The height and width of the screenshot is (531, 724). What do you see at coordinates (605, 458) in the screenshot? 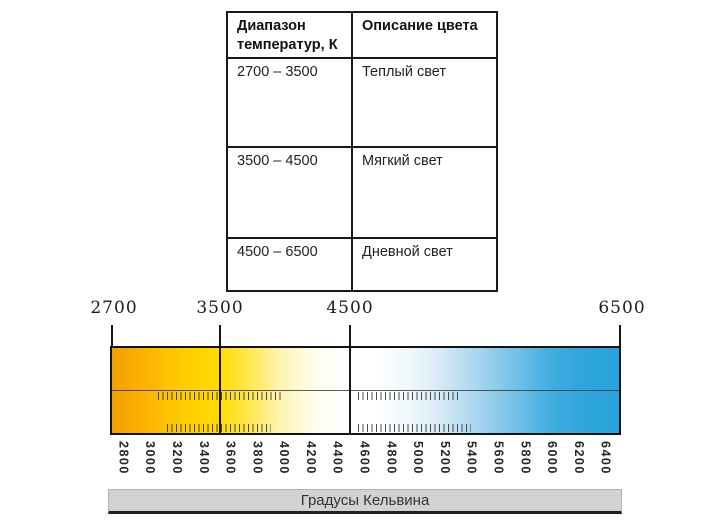
I see `kelvin-tick-label: 6400` at bounding box center [605, 458].